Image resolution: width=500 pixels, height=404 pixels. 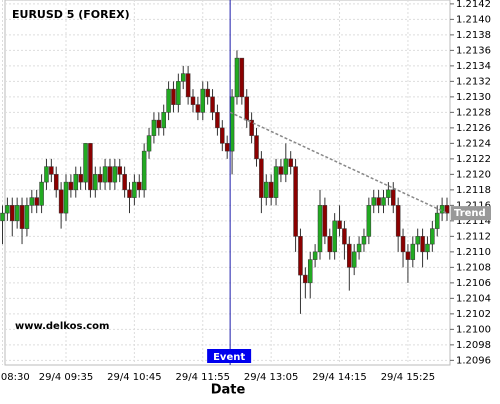 What do you see at coordinates (473, 143) in the screenshot?
I see `y-tick-label: 1.2124` at bounding box center [473, 143].